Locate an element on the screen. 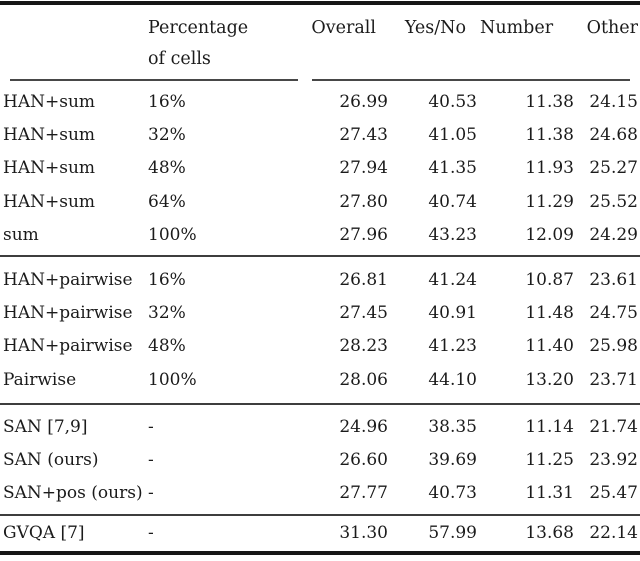  number-cell: 11.48 is located at coordinates (549, 313).